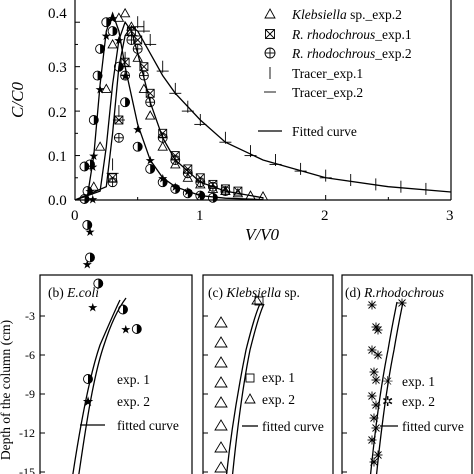 Image resolution: width=474 pixels, height=474 pixels. What do you see at coordinates (324, 131) in the screenshot?
I see `legend-item-6: Fitted curve` at bounding box center [324, 131].